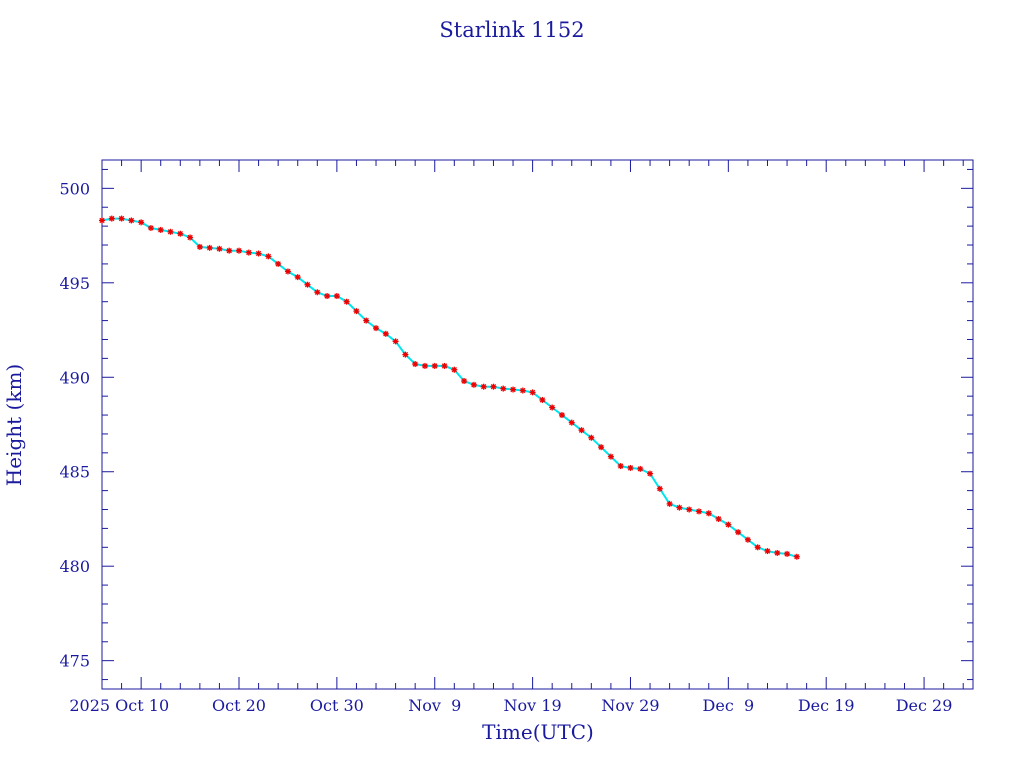  I want to click on x-axis-label: Time(UTC), so click(538, 732).